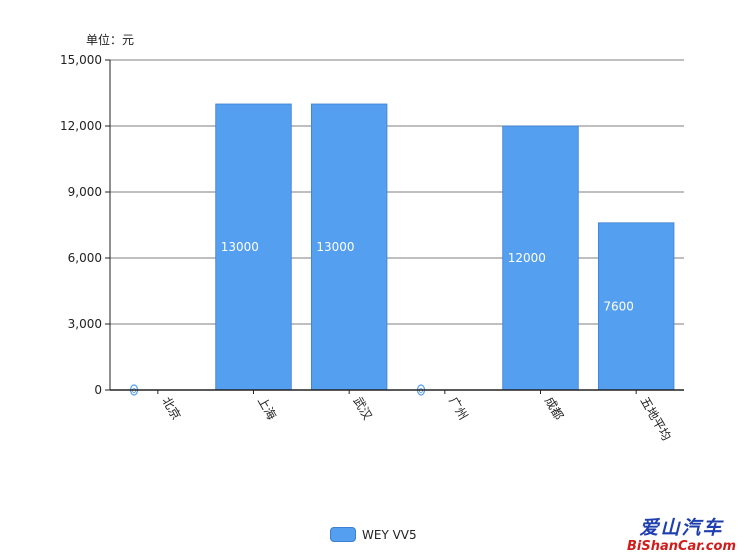 The width and height of the screenshot is (744, 557). Describe the element at coordinates (98, 390) in the screenshot. I see `y-tick-label: 0` at that location.